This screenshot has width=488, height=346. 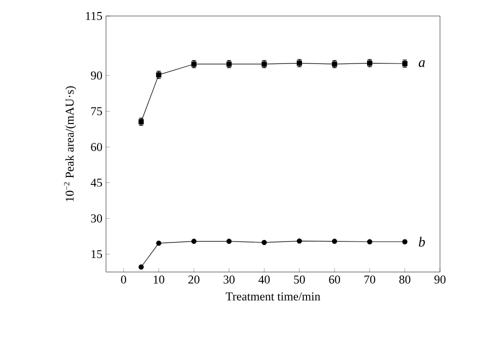 I want to click on x-axis-title: Treatment time/min, so click(x=273, y=296).